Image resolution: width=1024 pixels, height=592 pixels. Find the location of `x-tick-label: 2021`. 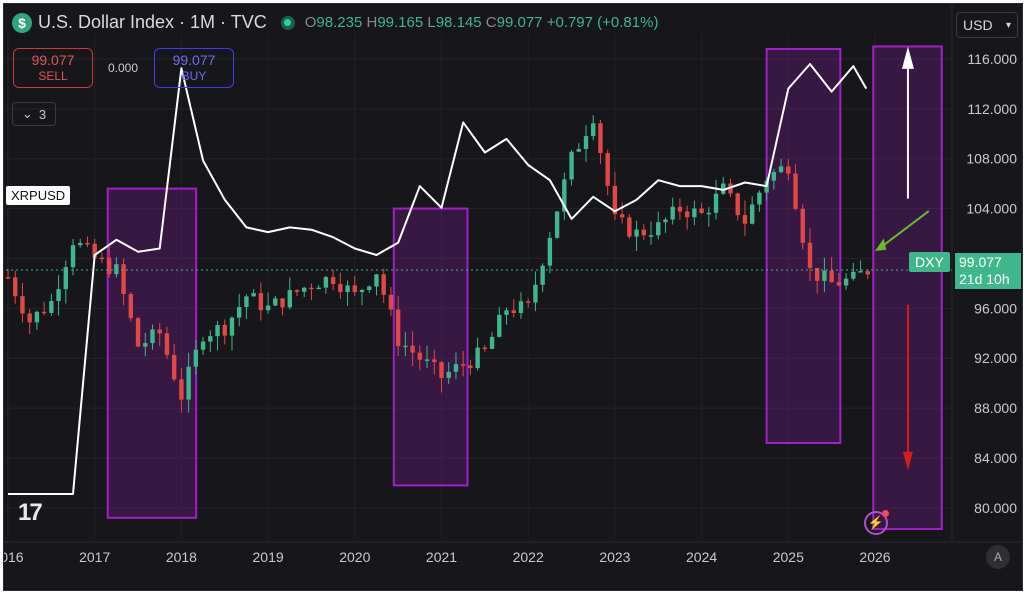

x-tick-label: 2021 is located at coordinates (441, 557).